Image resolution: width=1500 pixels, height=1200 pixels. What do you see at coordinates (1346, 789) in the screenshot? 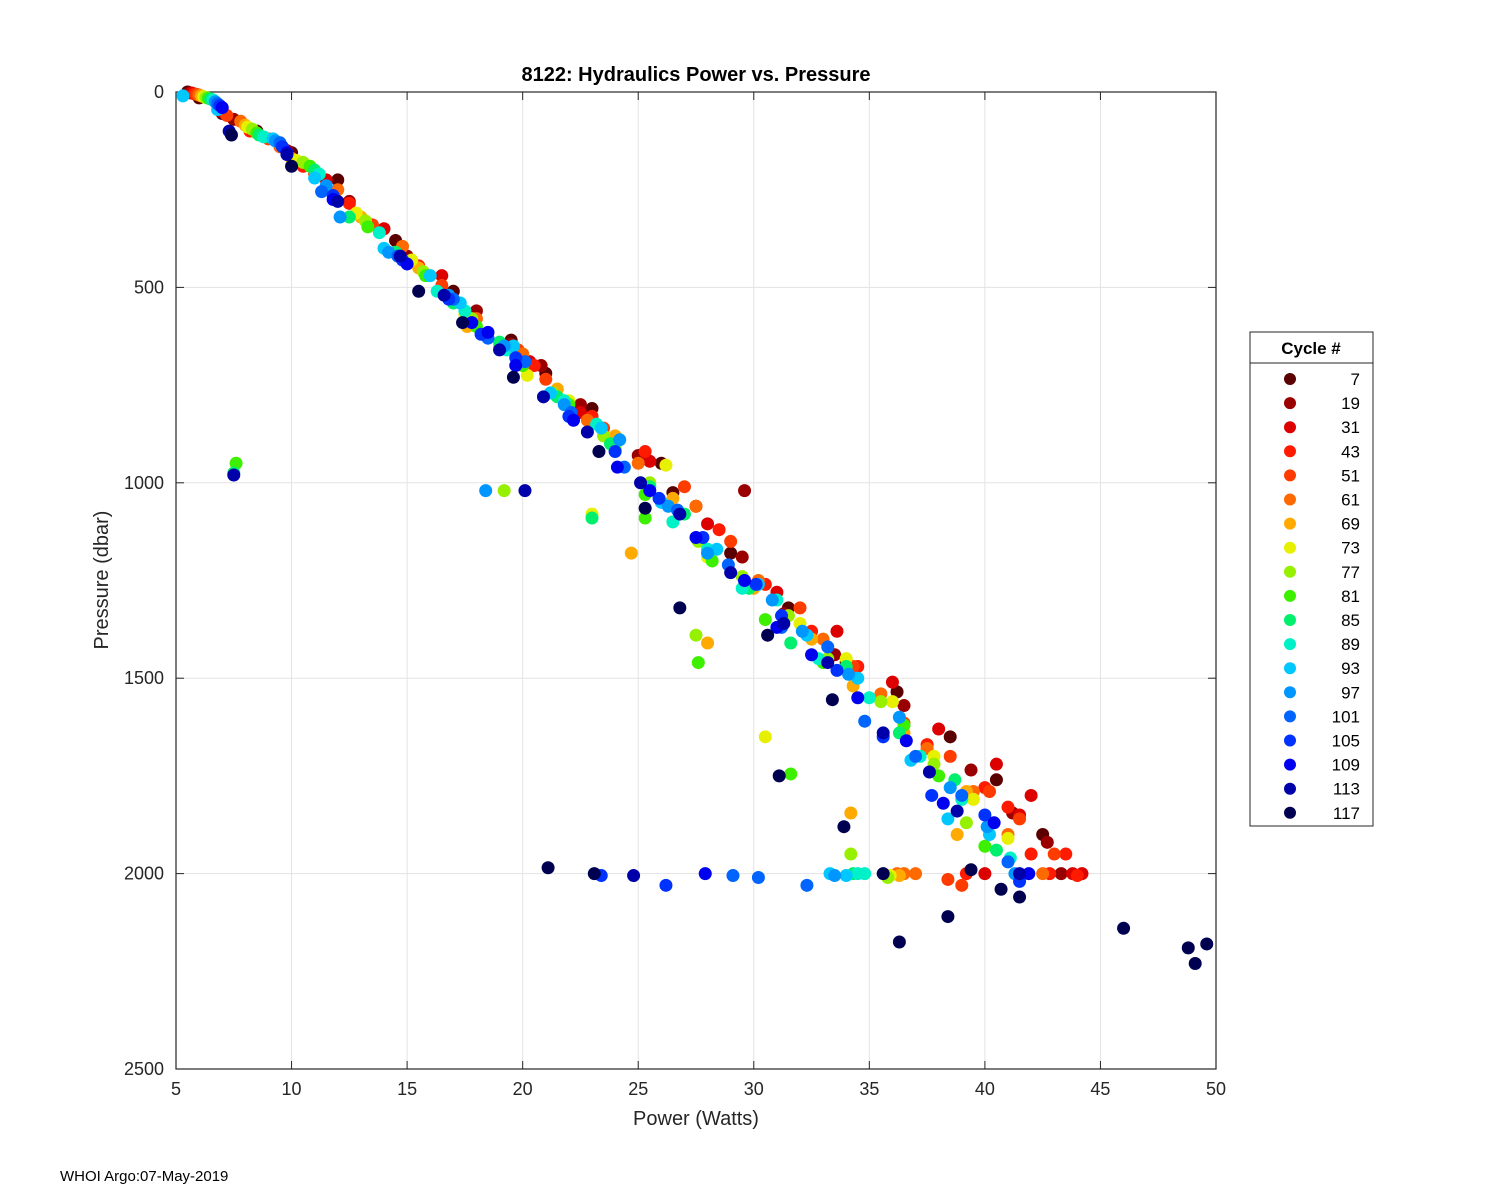
I see `legend-label: 113` at bounding box center [1346, 789].